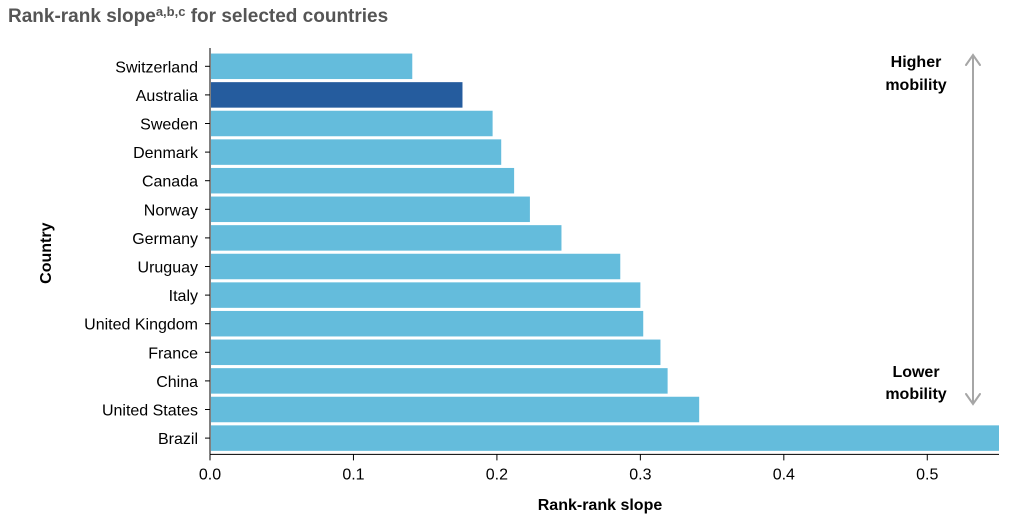 This screenshot has height=523, width=1011. I want to click on chart-title-suffix: for selected countries, so click(287, 16).